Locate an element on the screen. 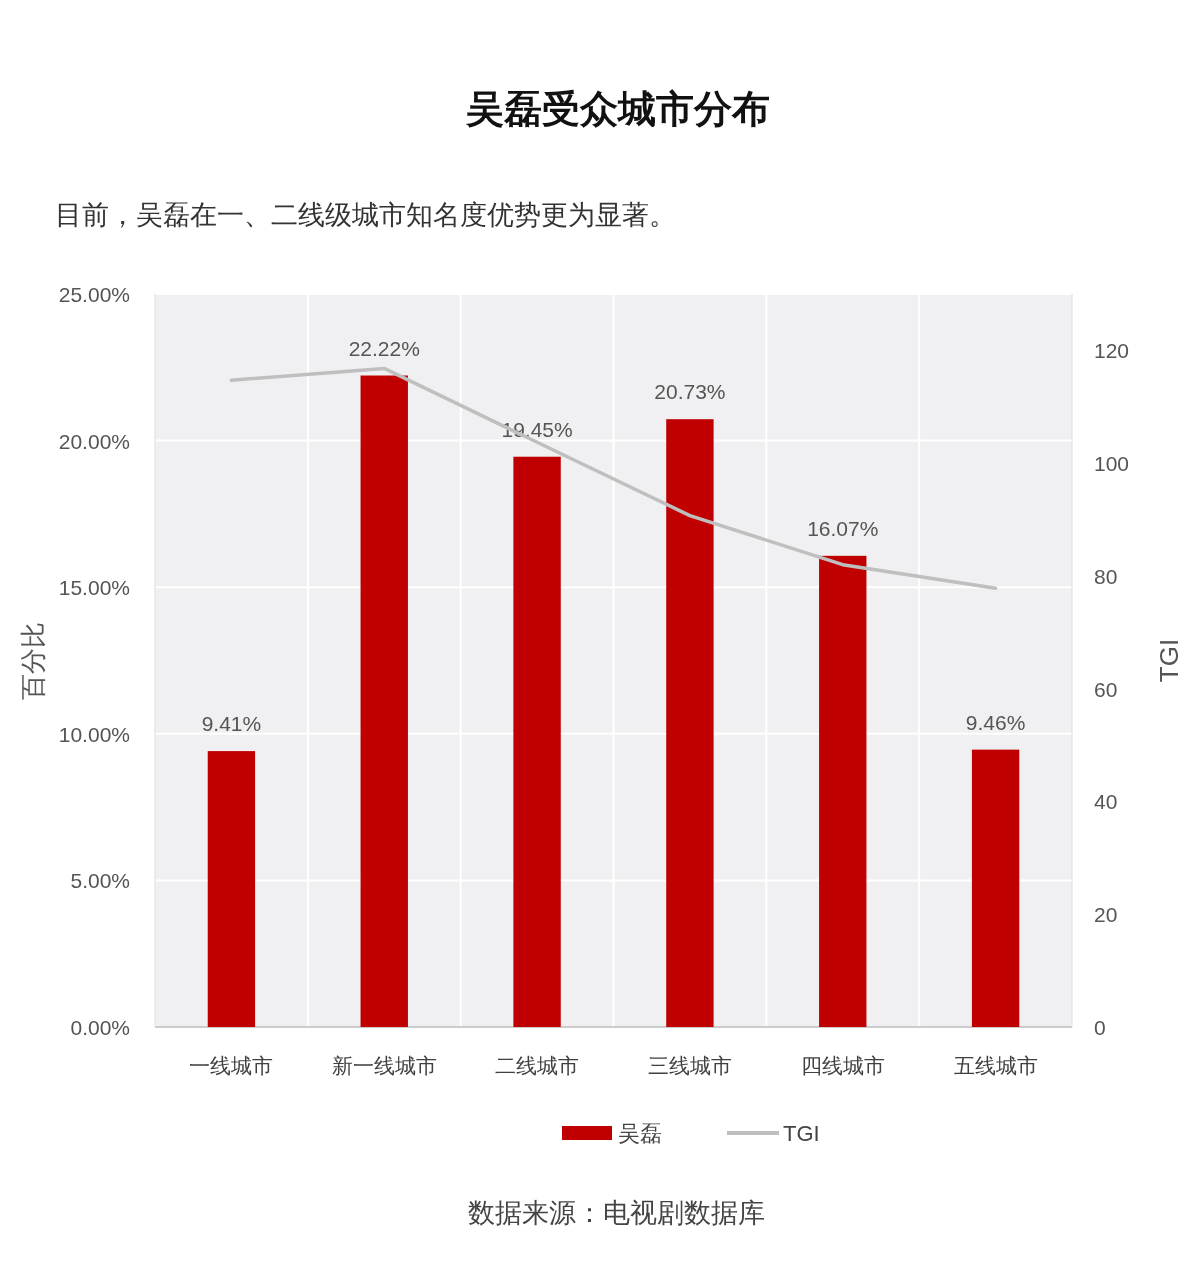 This screenshot has height=1267, width=1200. x-tick-label: 二线城市 is located at coordinates (537, 1065).